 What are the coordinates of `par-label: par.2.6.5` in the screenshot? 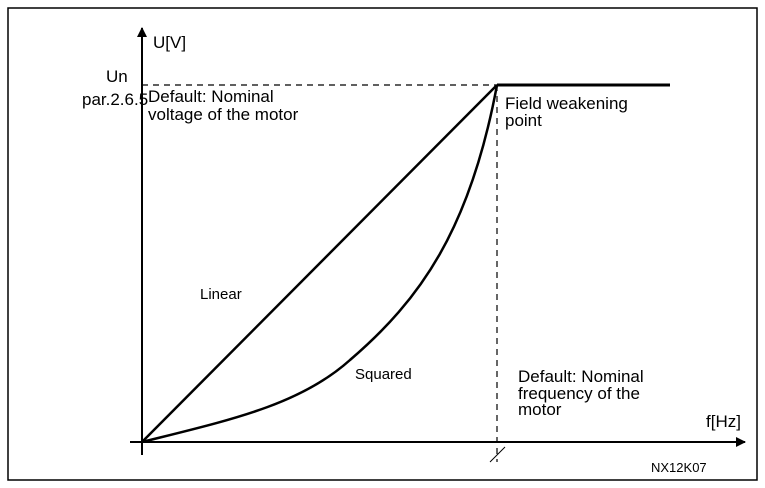 It's located at (115, 99).